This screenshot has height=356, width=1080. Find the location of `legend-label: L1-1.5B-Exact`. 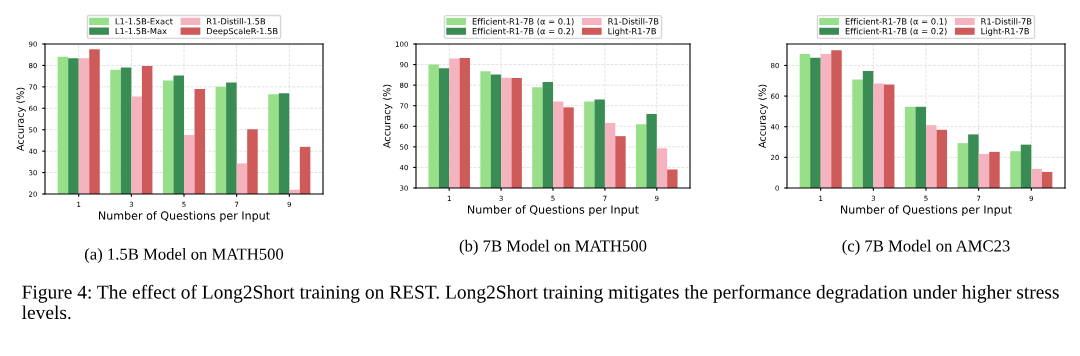

legend-label: L1-1.5B-Exact is located at coordinates (144, 21).